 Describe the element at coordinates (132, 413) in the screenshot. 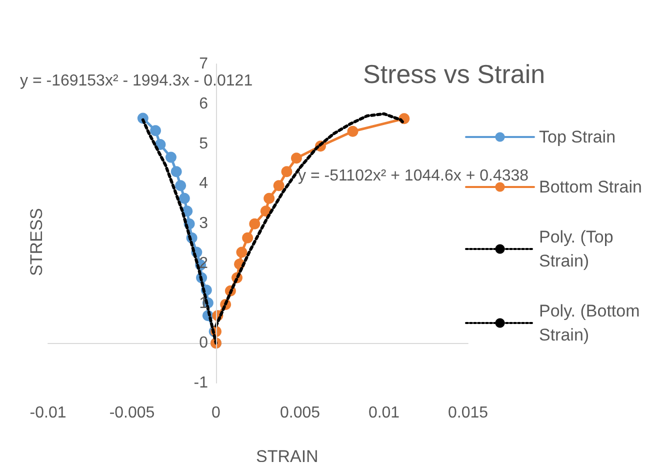

I see `x-tick-label: -0.005` at that location.